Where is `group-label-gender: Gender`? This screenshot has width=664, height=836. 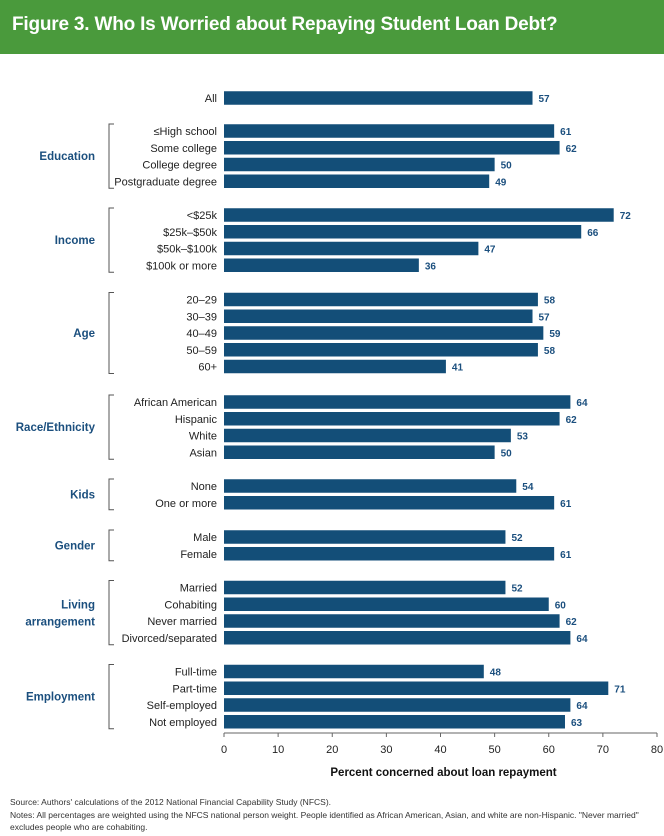
group-label-gender: Gender is located at coordinates (75, 546).